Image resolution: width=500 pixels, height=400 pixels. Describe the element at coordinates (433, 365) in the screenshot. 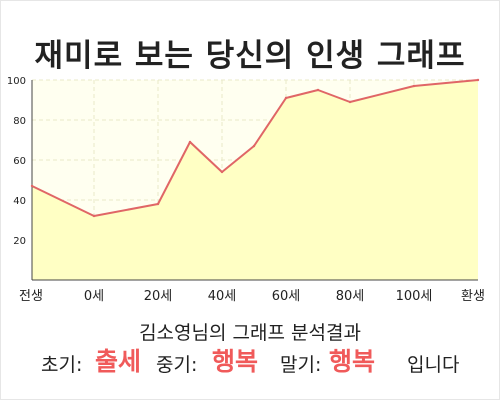

I see `ending-text: 입니다` at that location.